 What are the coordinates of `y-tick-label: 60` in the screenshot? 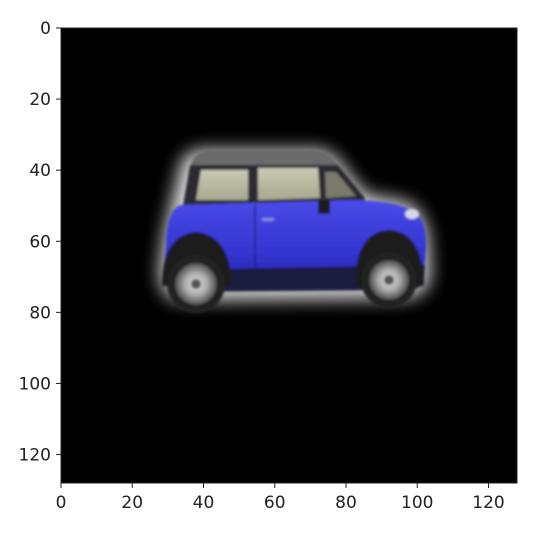 It's located at (40, 242).